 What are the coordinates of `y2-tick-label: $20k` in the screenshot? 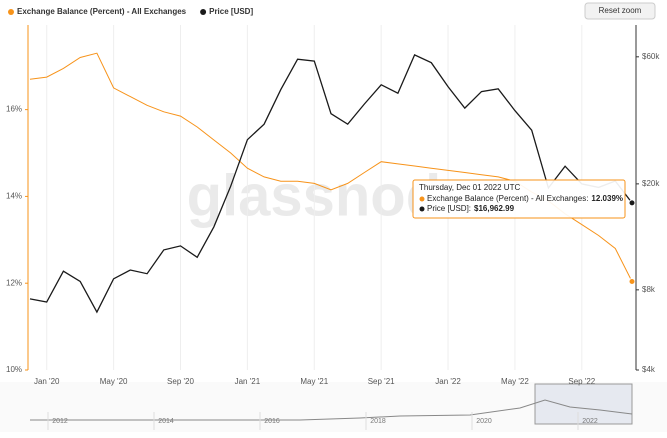 It's located at (651, 183).